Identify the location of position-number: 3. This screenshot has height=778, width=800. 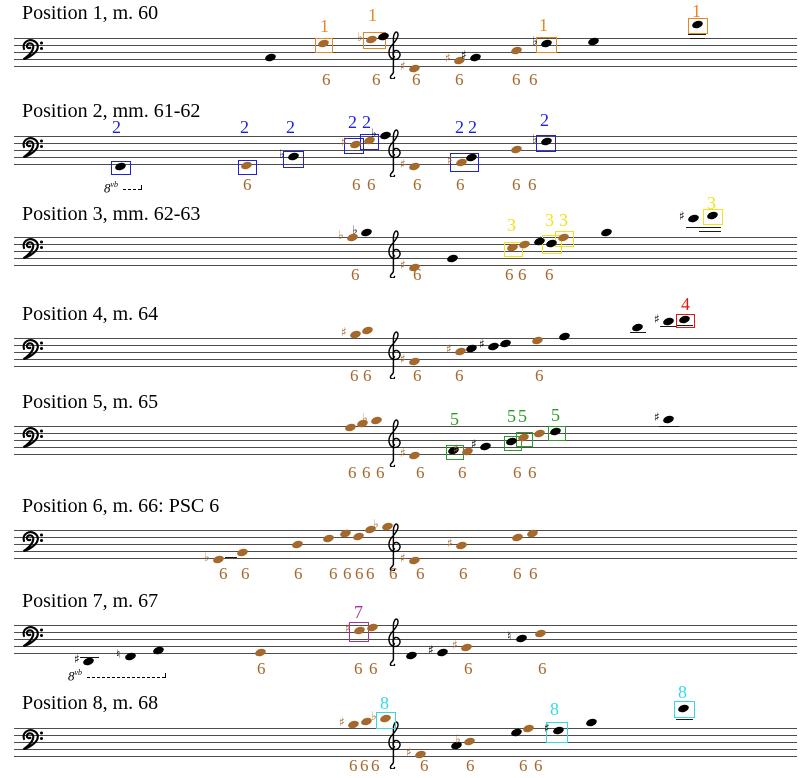
(511, 225).